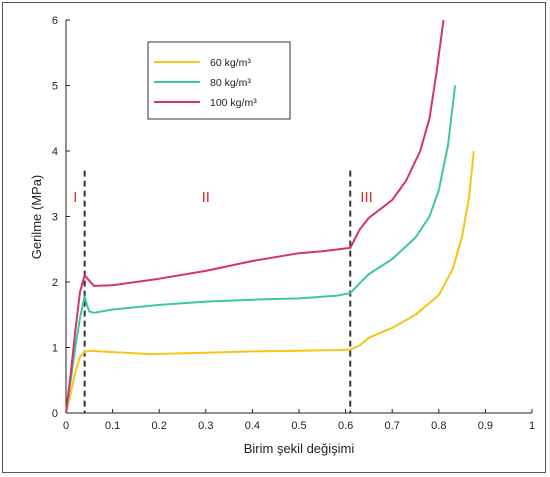 This screenshot has width=550, height=477. I want to click on region-label-2: II, so click(206, 197).